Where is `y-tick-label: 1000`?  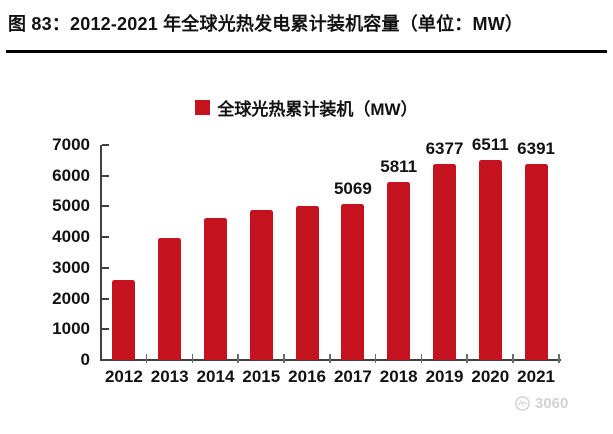 y-tick-label: 1000 is located at coordinates (71, 329).